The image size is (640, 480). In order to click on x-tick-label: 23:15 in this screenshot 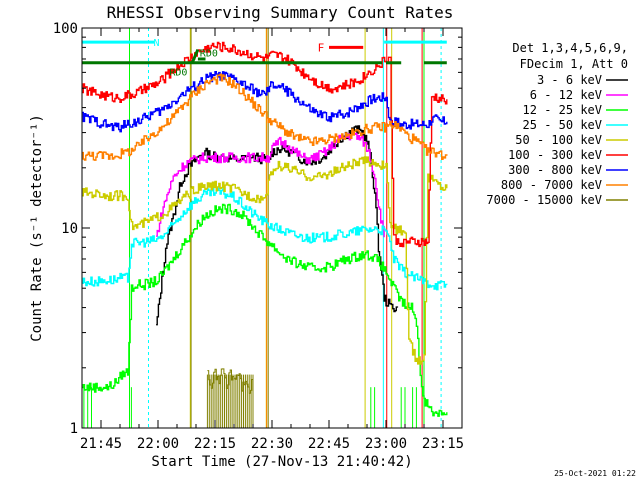, I will do `click(443, 444)`.